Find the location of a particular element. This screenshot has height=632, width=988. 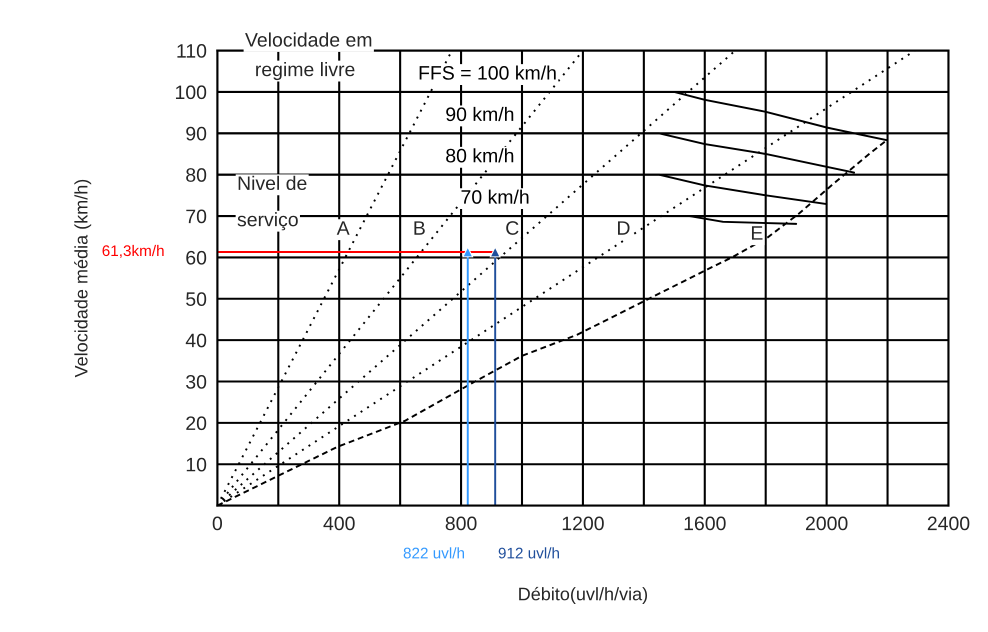

y-tick-label: 70 is located at coordinates (196, 216).